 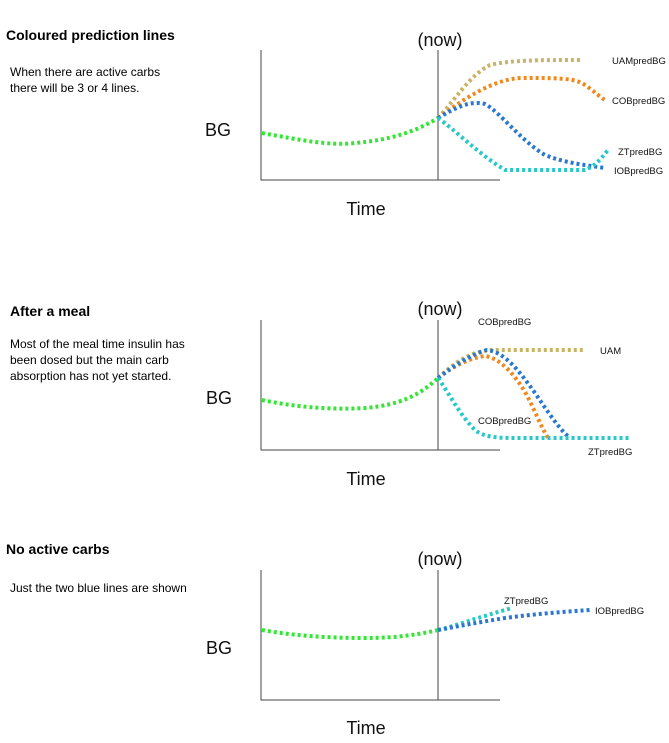 I want to click on panel-1-iob-line, so click(x=521, y=135).